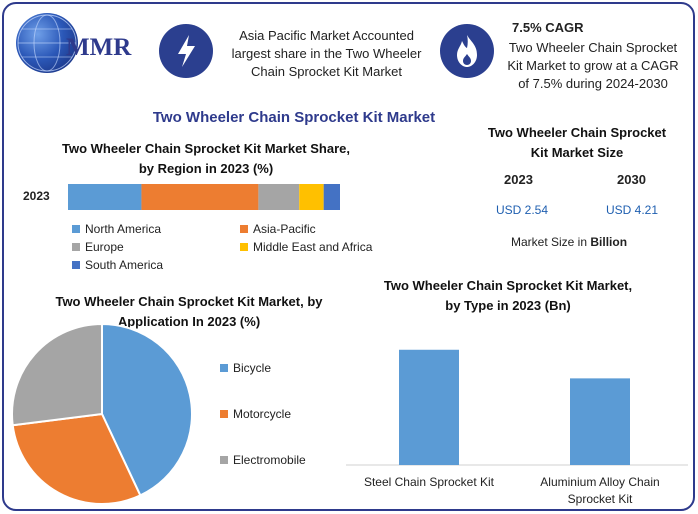 The width and height of the screenshot is (698, 514). What do you see at coordinates (116, 229) in the screenshot?
I see `legend-north-america: North America` at bounding box center [116, 229].